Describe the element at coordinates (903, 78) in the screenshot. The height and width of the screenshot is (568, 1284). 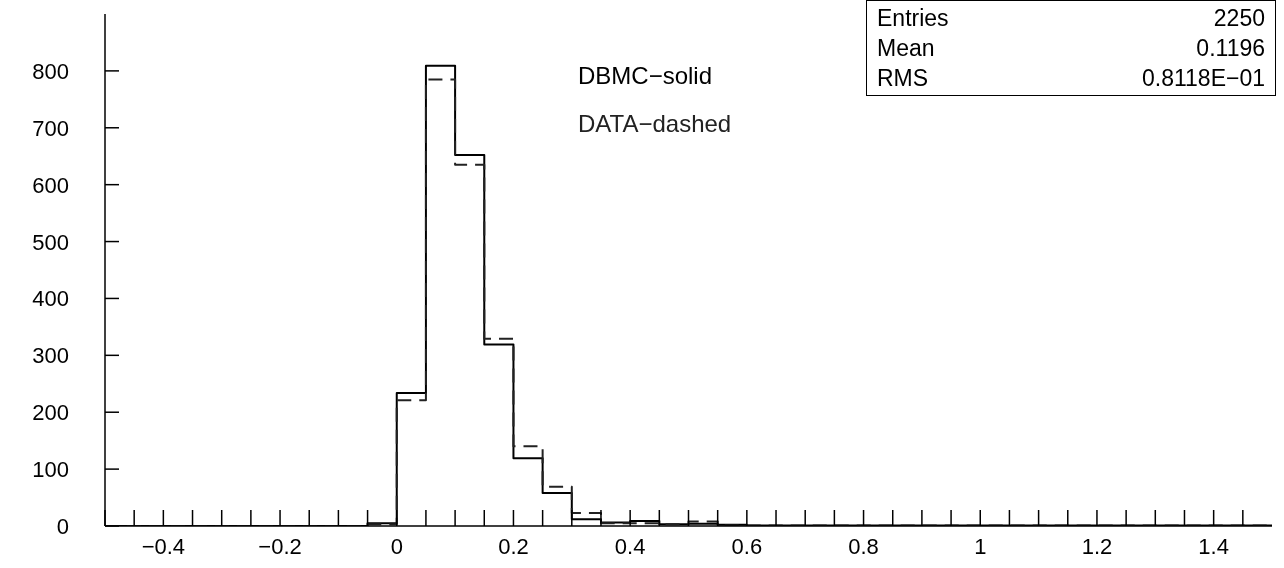
I see `annotation: RMS` at that location.